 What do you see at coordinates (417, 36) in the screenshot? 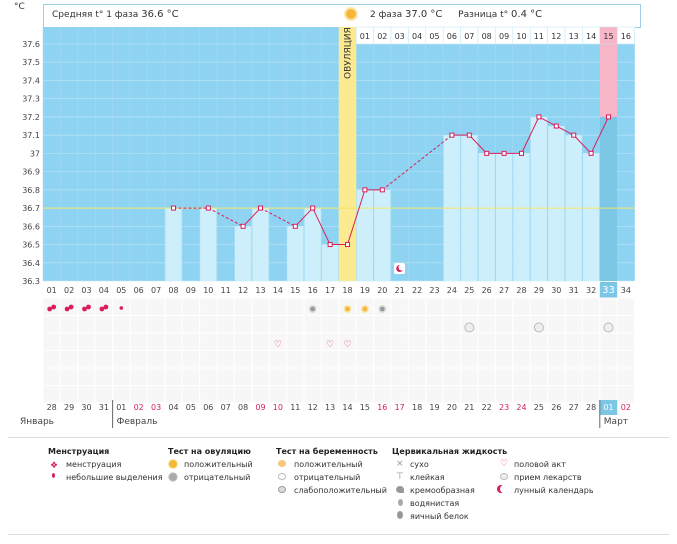
I see `dpo-label: 04` at bounding box center [417, 36].